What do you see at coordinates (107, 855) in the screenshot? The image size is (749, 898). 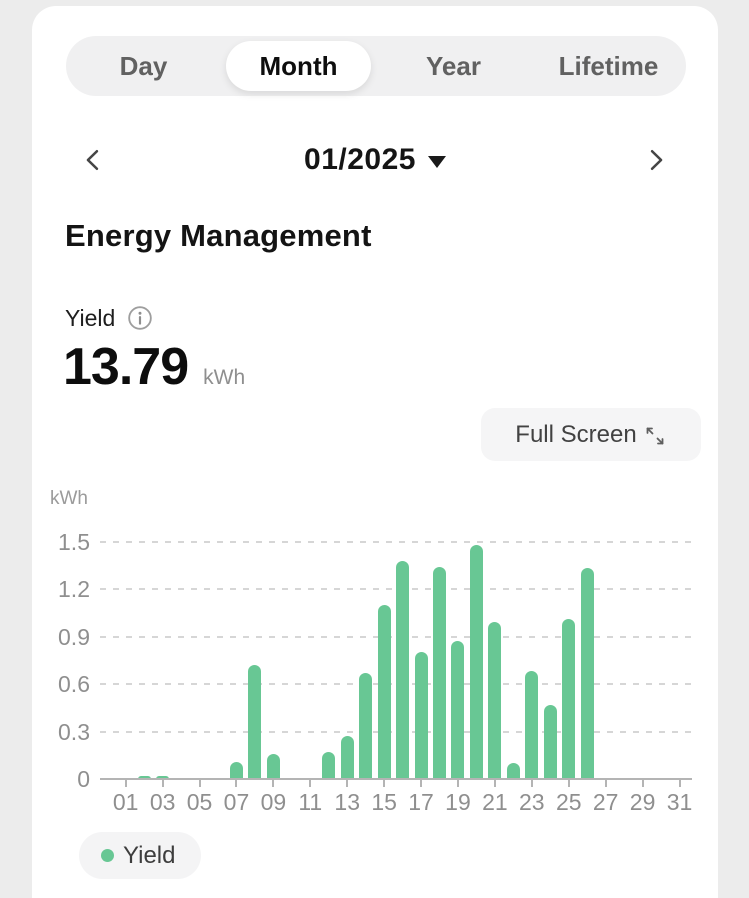 I see `legend-dot-icon` at bounding box center [107, 855].